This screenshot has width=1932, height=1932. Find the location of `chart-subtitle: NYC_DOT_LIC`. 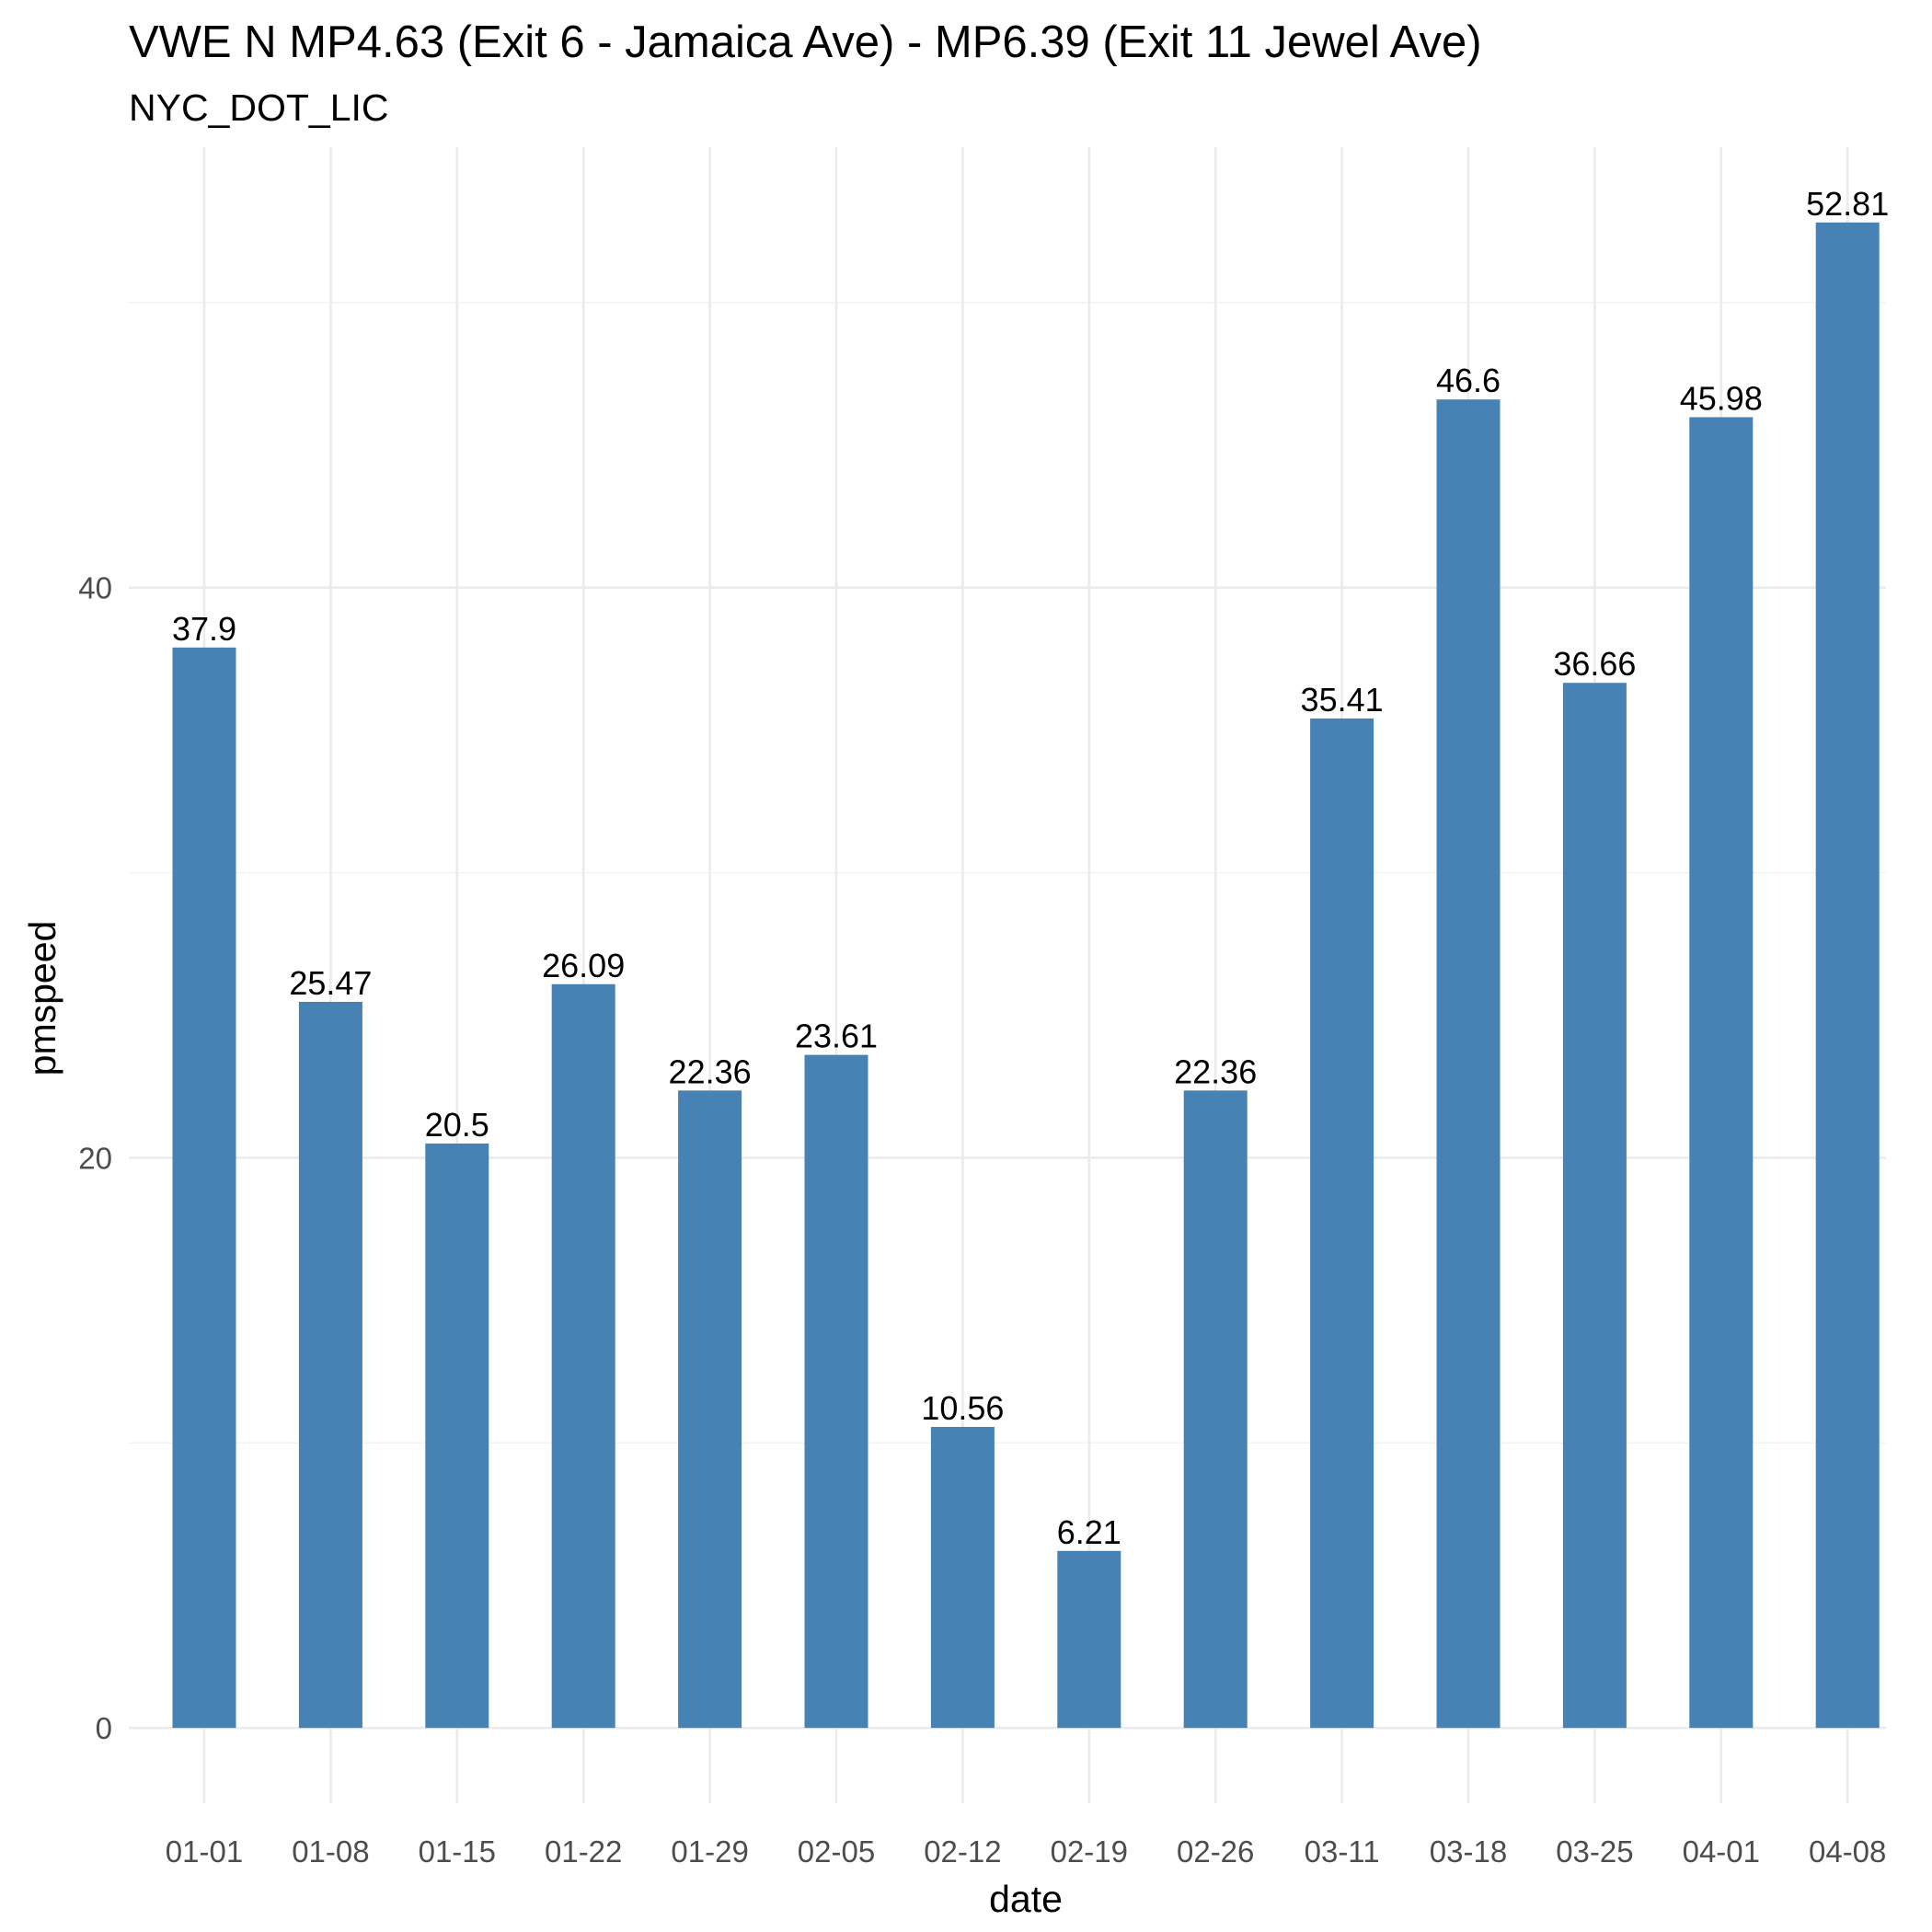

chart-subtitle: NYC_DOT_LIC is located at coordinates (259, 107).